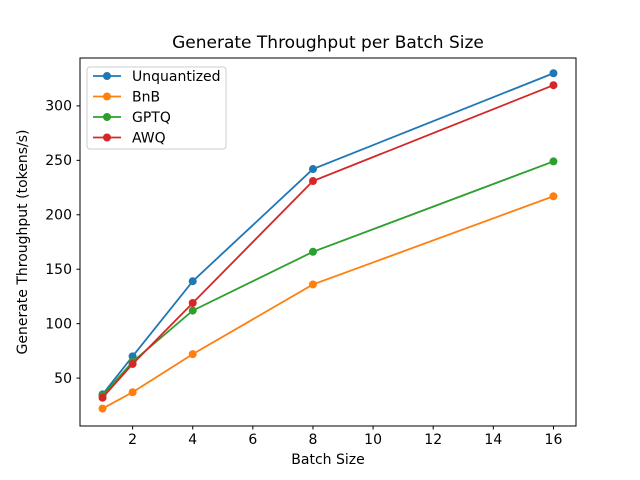  I want to click on legend: Unquantized BnB GPTQ AWQ, so click(156, 108).